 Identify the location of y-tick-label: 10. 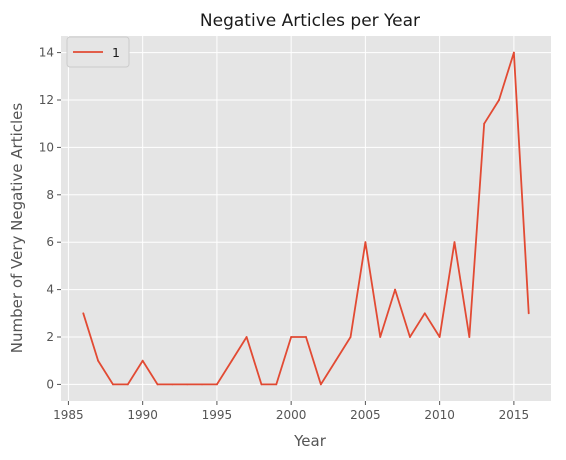
(46, 147).